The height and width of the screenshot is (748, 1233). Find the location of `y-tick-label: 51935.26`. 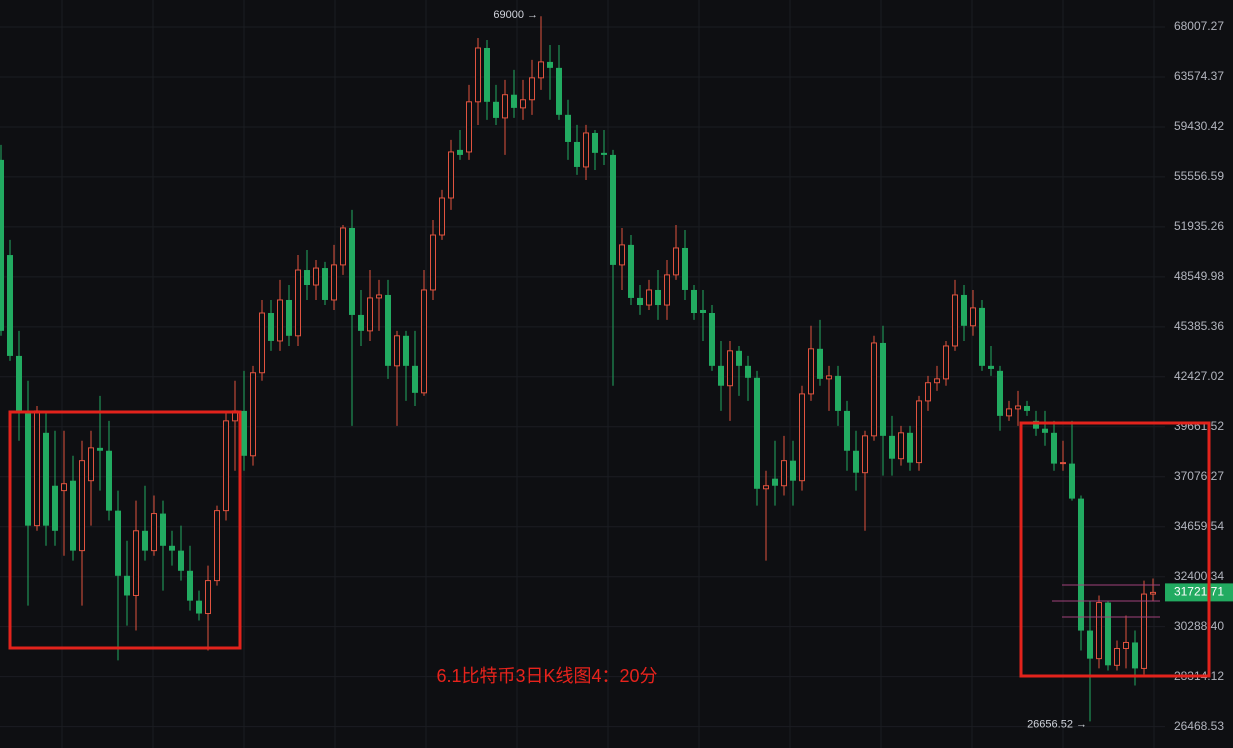

y-tick-label: 51935.26 is located at coordinates (1199, 226).